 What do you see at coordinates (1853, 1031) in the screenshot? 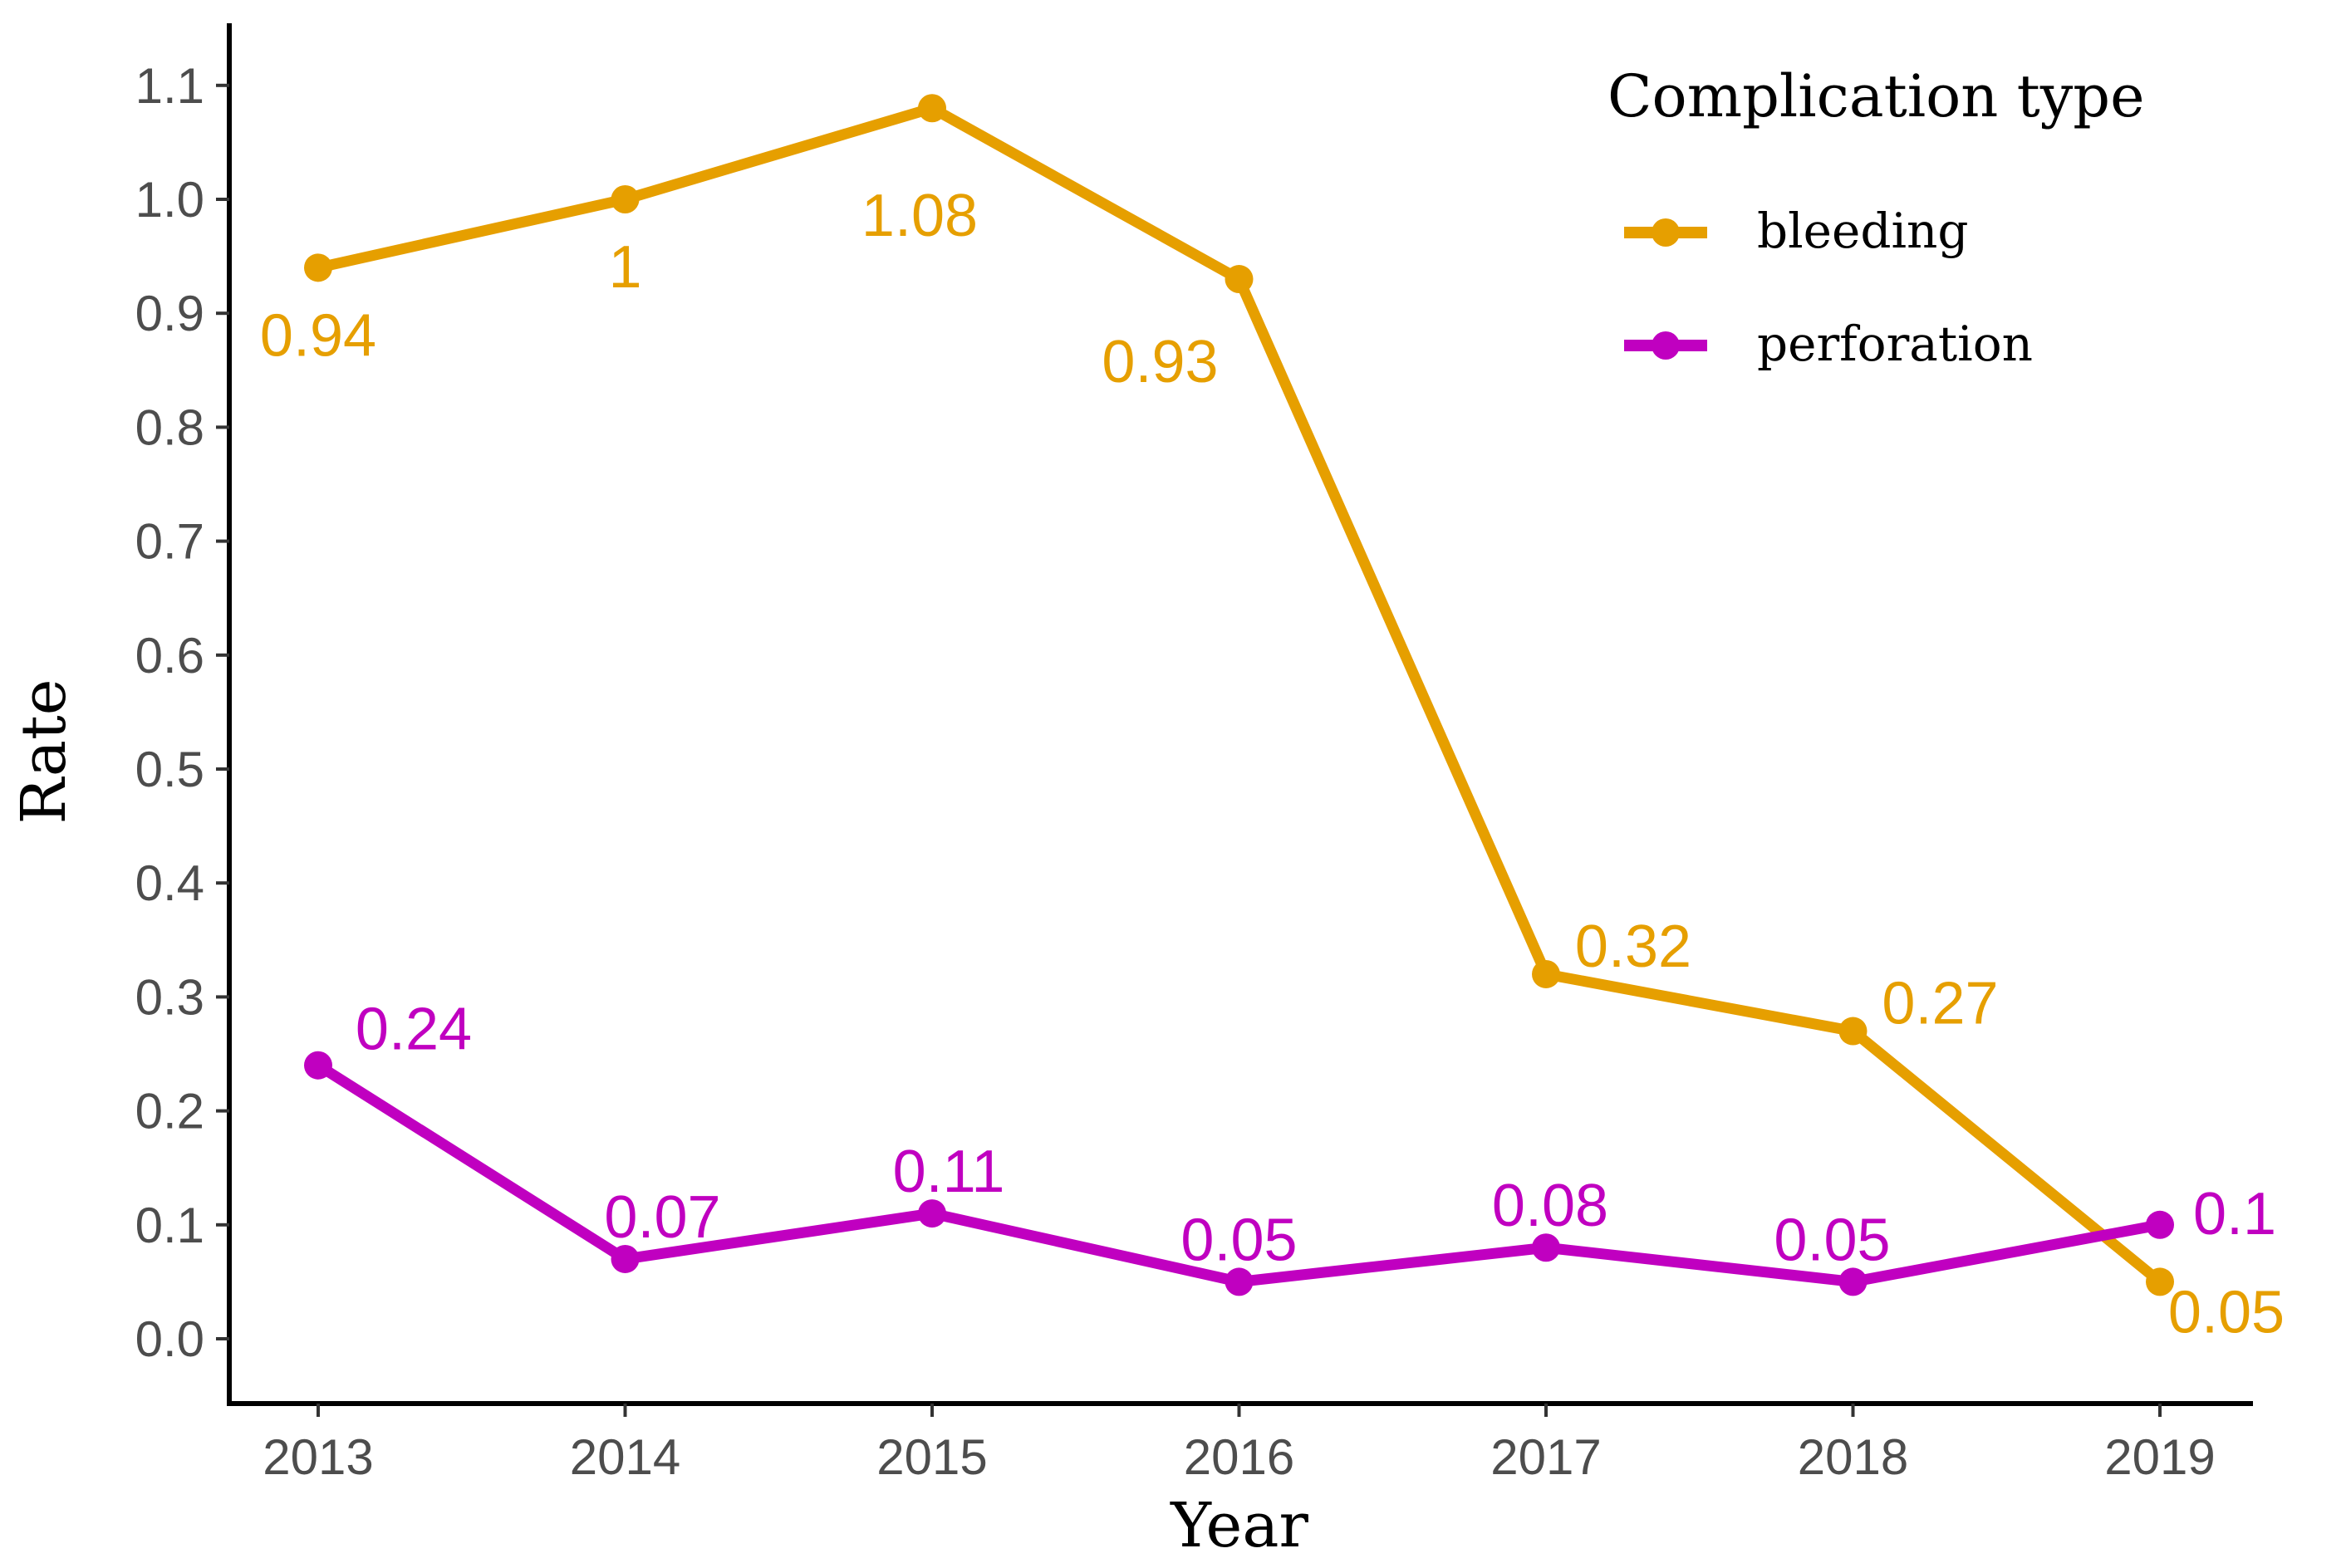
I see `point-bleeding-2018` at bounding box center [1853, 1031].